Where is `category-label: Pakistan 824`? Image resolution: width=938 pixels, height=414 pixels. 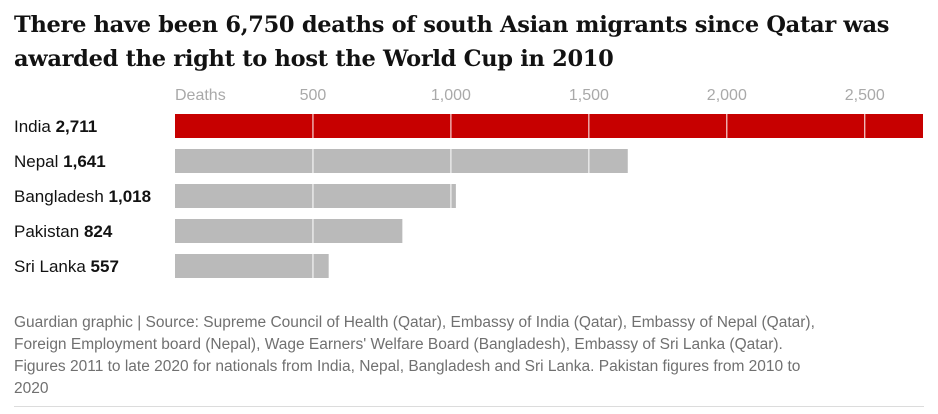
category-label: Pakistan 824 is located at coordinates (63, 231).